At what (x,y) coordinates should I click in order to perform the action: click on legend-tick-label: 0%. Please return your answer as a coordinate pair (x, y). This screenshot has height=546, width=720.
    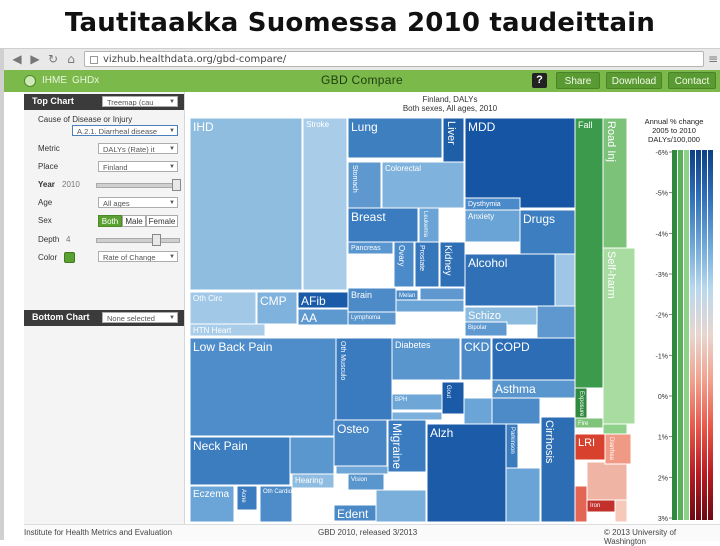
    Looking at the image, I should click on (663, 397).